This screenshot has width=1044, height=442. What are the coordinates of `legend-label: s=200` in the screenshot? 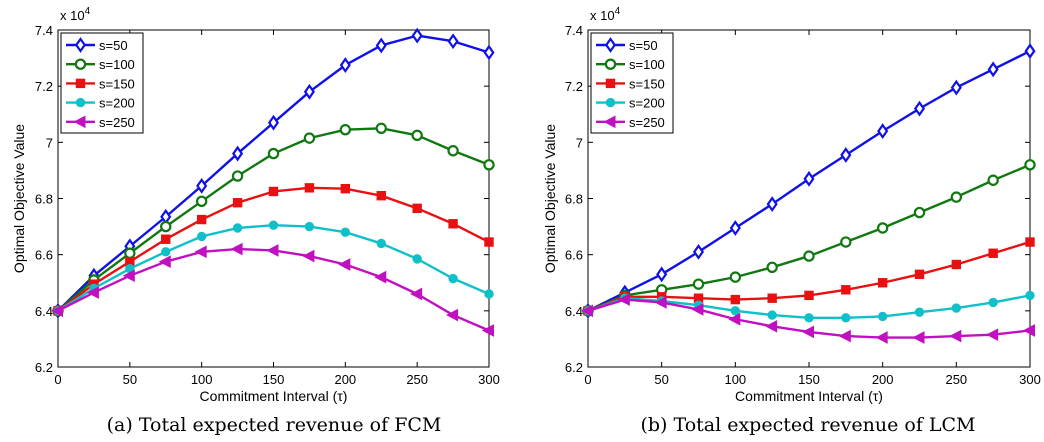 It's located at (117, 103).